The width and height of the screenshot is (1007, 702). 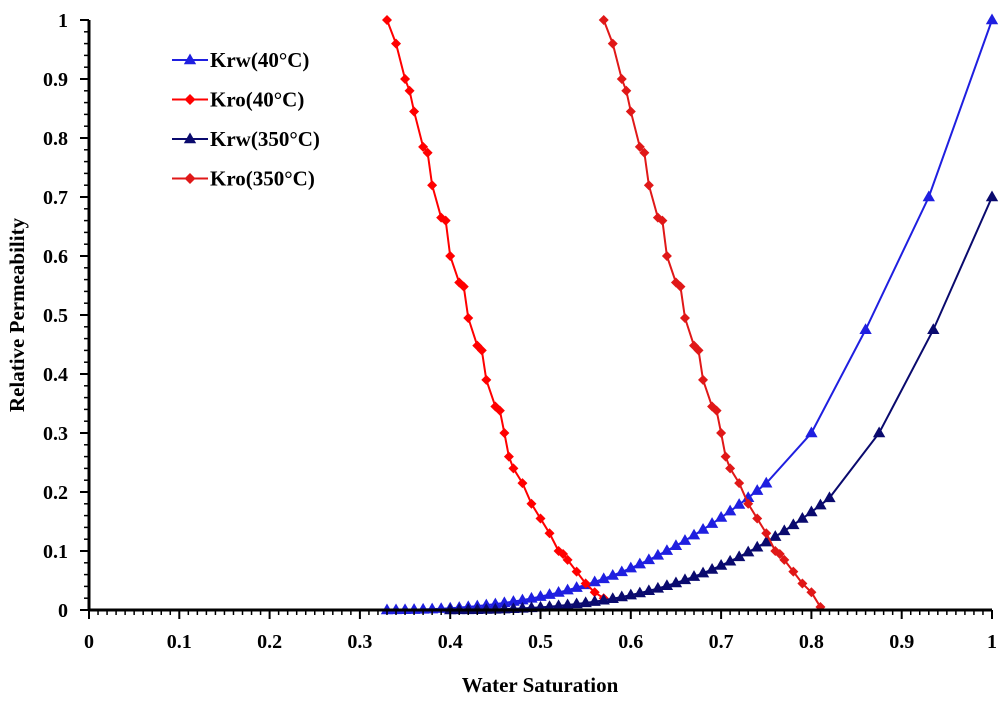 I want to click on y-tick-label: 0.1, so click(x=55, y=552).